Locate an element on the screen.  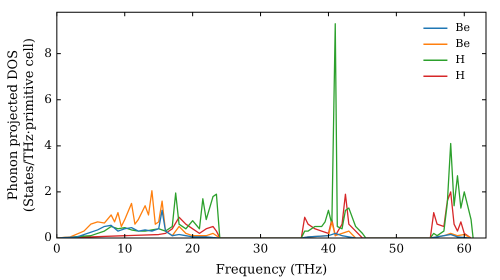
x-tick-label: 0 is located at coordinates (57, 248).